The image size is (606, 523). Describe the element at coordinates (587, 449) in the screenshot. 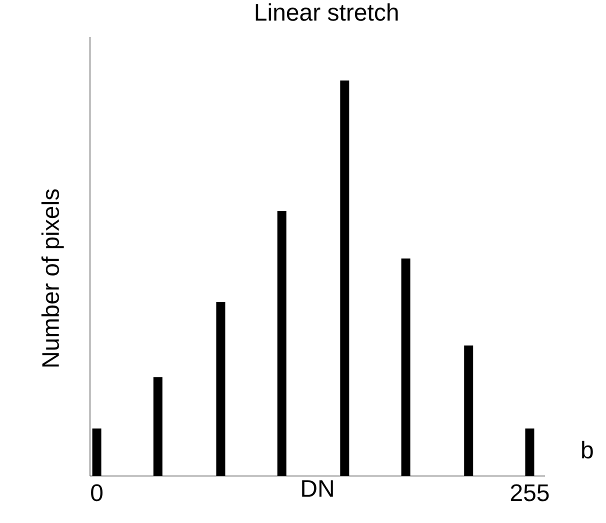

I see `text: b` at that location.